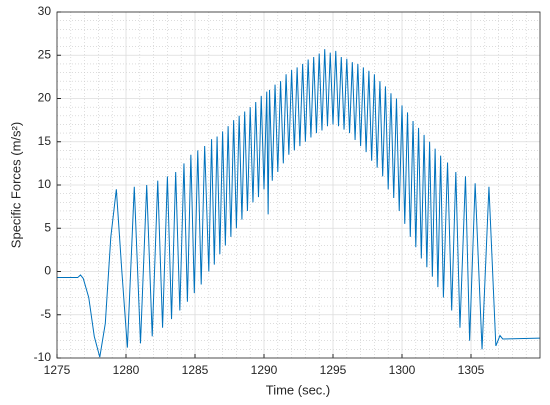 The image size is (550, 405). Describe the element at coordinates (47, 227) in the screenshot. I see `y-tick-label: 5` at that location.